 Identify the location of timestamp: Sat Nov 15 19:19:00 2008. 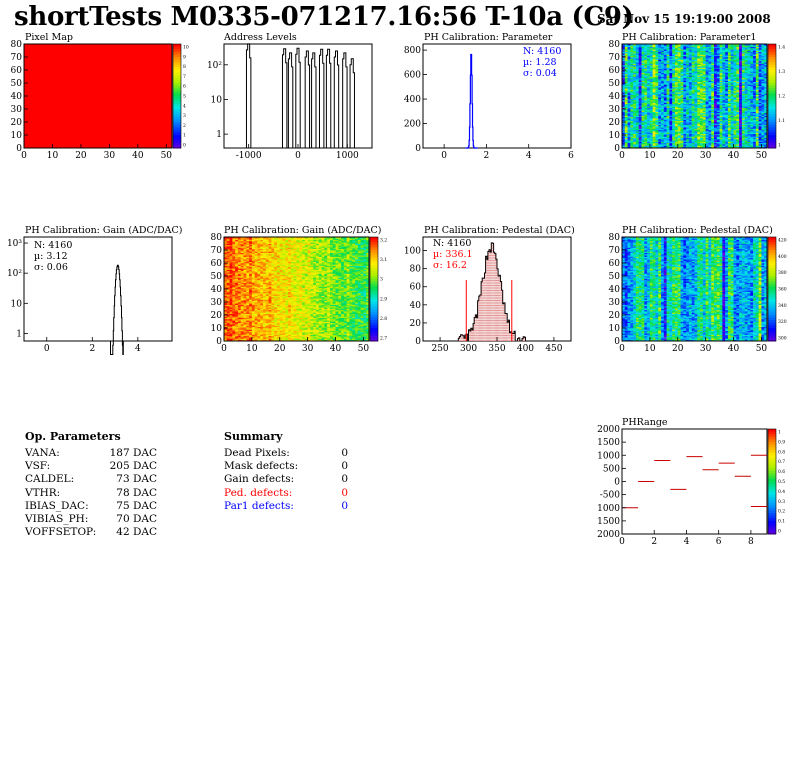
(684, 19).